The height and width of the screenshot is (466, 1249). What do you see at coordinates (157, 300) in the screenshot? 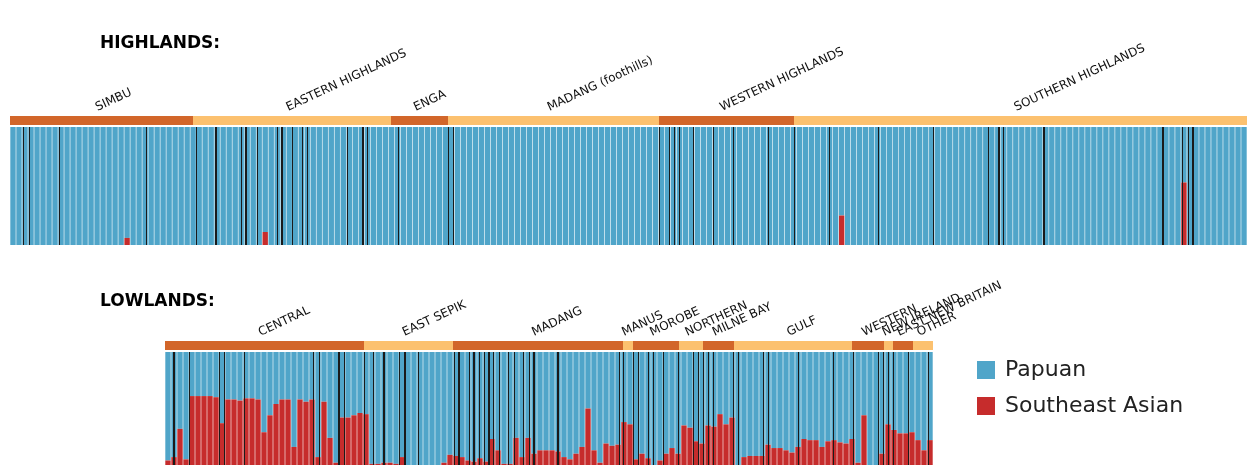
I see `chart-title: LOWLANDS:` at bounding box center [157, 300].